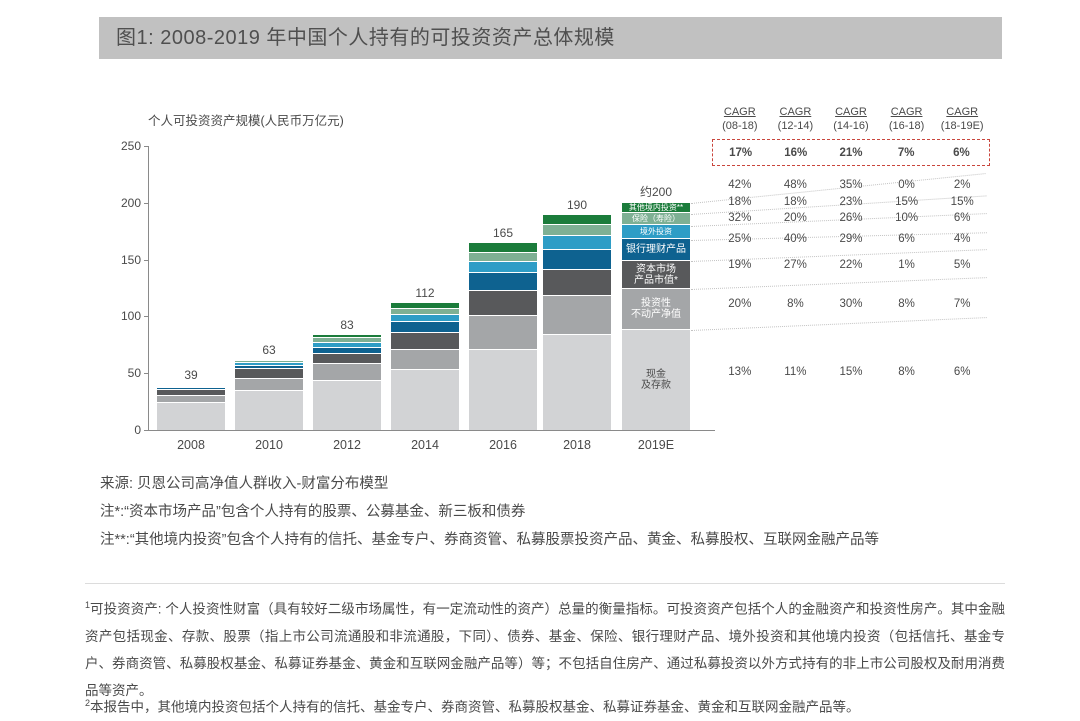 The width and height of the screenshot is (1080, 721). I want to click on note-star-line: 注*:“资本市场产品”包含个人持有的股票、公募基金、新三板和债券, so click(313, 512).